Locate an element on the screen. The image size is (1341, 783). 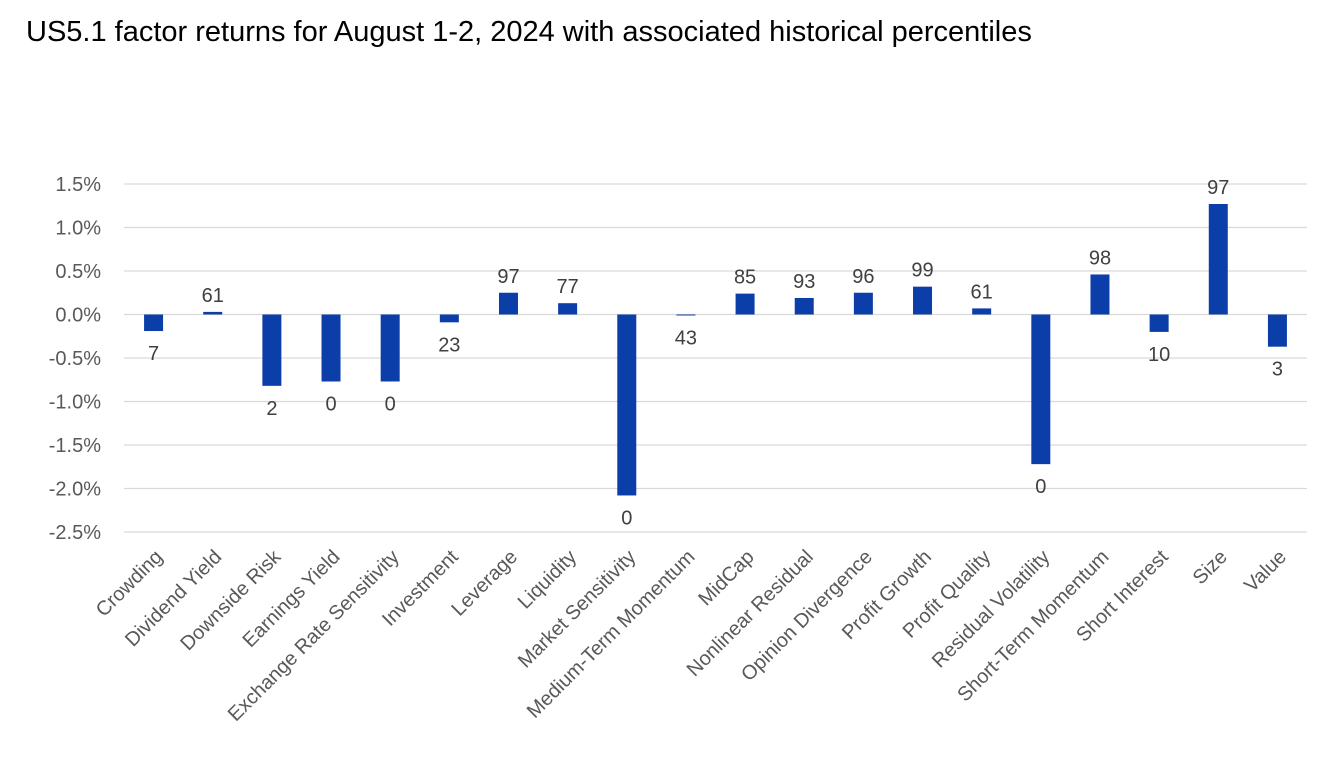
data-label: 96 is located at coordinates (863, 277).